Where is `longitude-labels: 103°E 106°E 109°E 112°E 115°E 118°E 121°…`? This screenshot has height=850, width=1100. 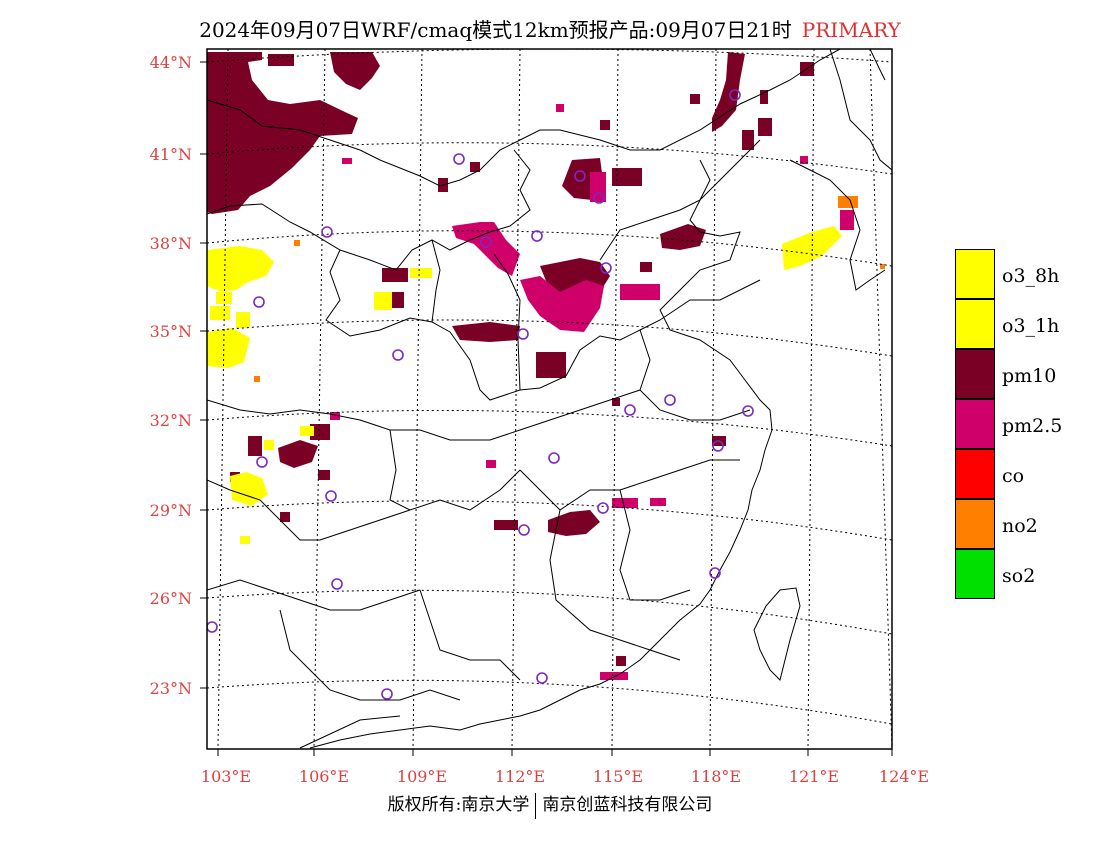 longitude-labels: 103°E 106°E 109°E 112°E 115°E 118°E 121°… is located at coordinates (565, 776).